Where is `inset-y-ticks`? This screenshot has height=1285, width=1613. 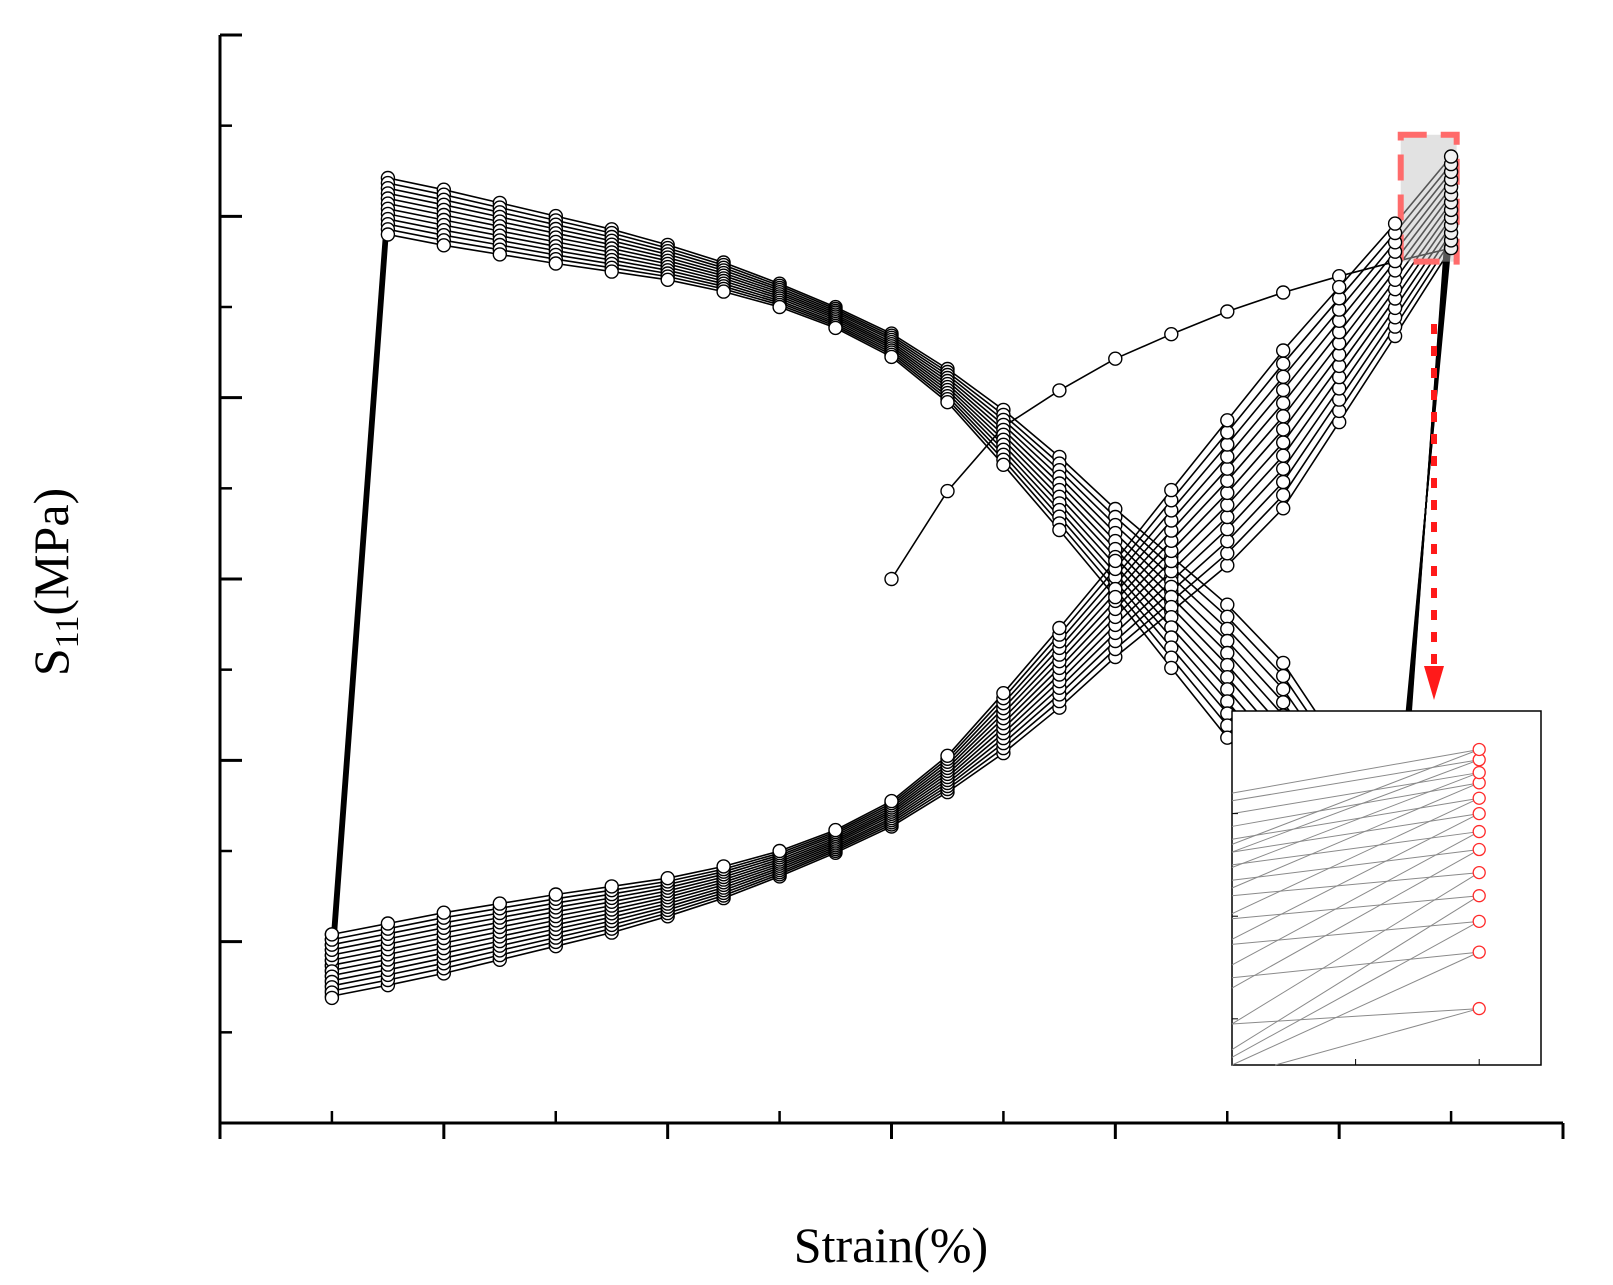
inset-y-ticks is located at coordinates (1235, 865).